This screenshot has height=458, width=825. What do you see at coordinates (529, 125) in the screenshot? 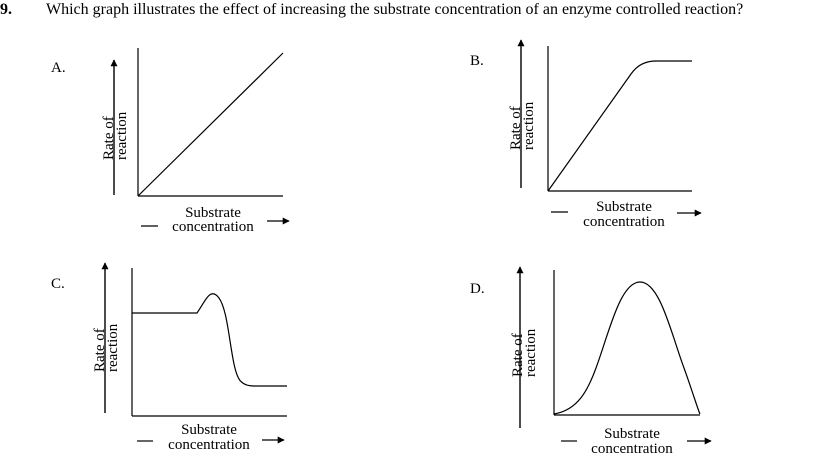
I see `graph-b-y-label-line2: reaction` at bounding box center [529, 125].